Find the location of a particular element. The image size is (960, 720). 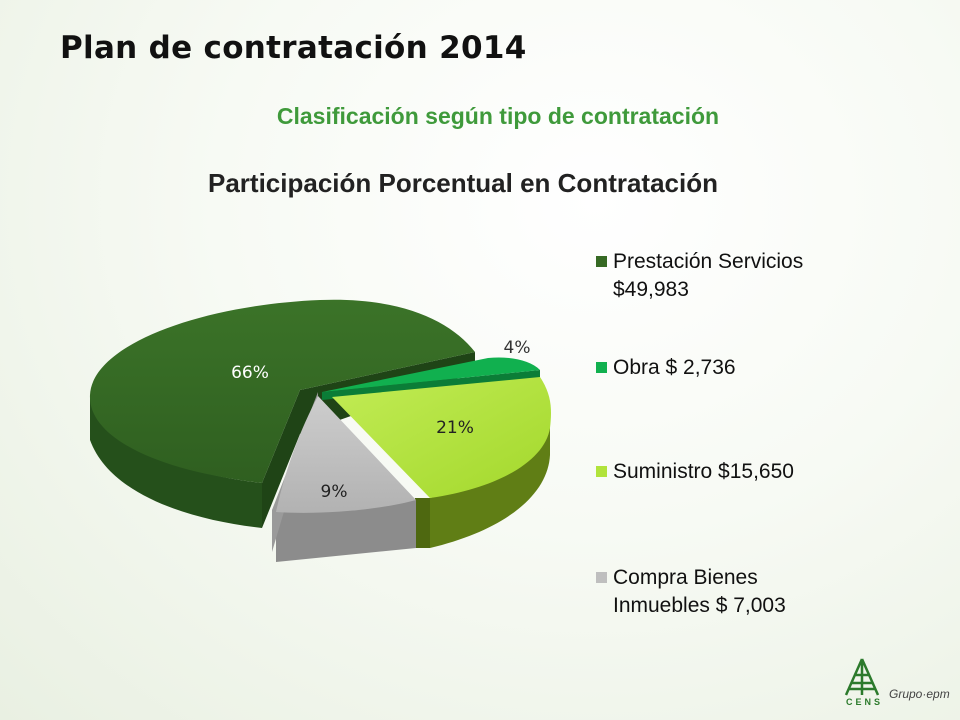

slide-subtitle: Clasificación según tipo de contratación is located at coordinates (498, 116).